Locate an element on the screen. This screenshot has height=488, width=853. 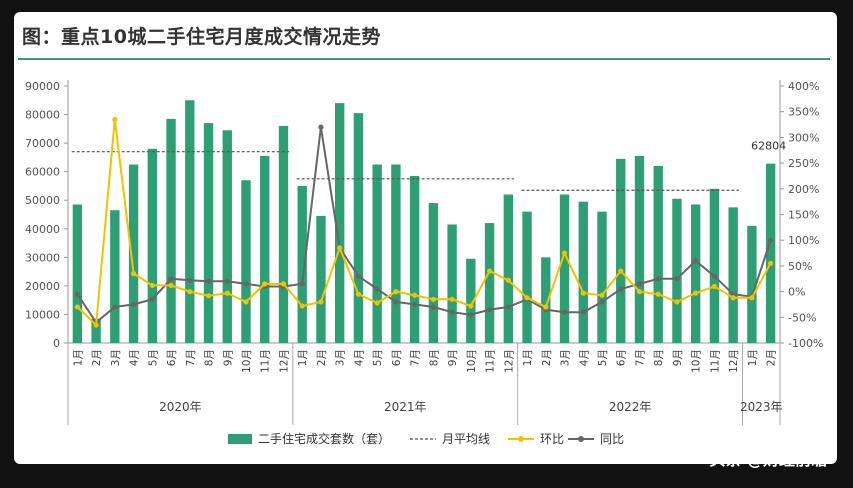
right-tick-label: 0% is located at coordinates (796, 292).